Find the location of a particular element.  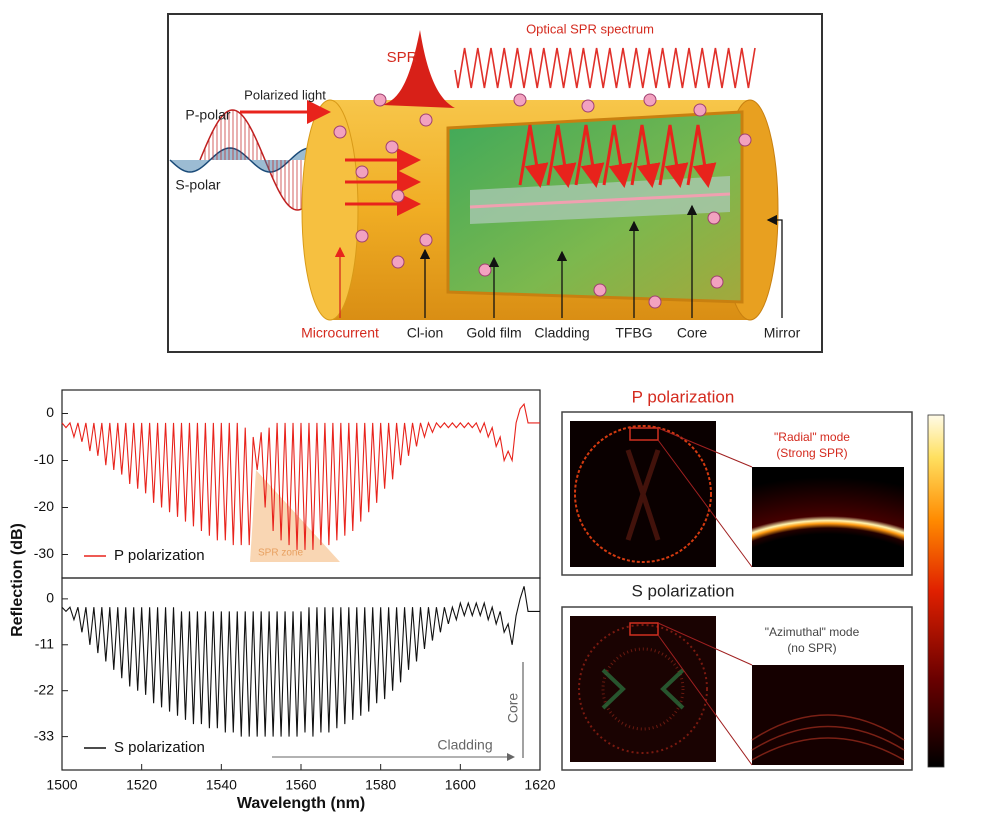

s-zoom-rings is located at coordinates (828, 737).